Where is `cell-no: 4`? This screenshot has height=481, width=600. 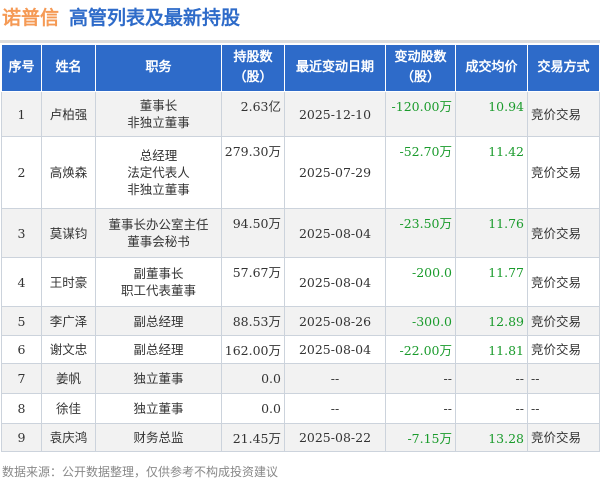
cell-no: 4 is located at coordinates (21, 282).